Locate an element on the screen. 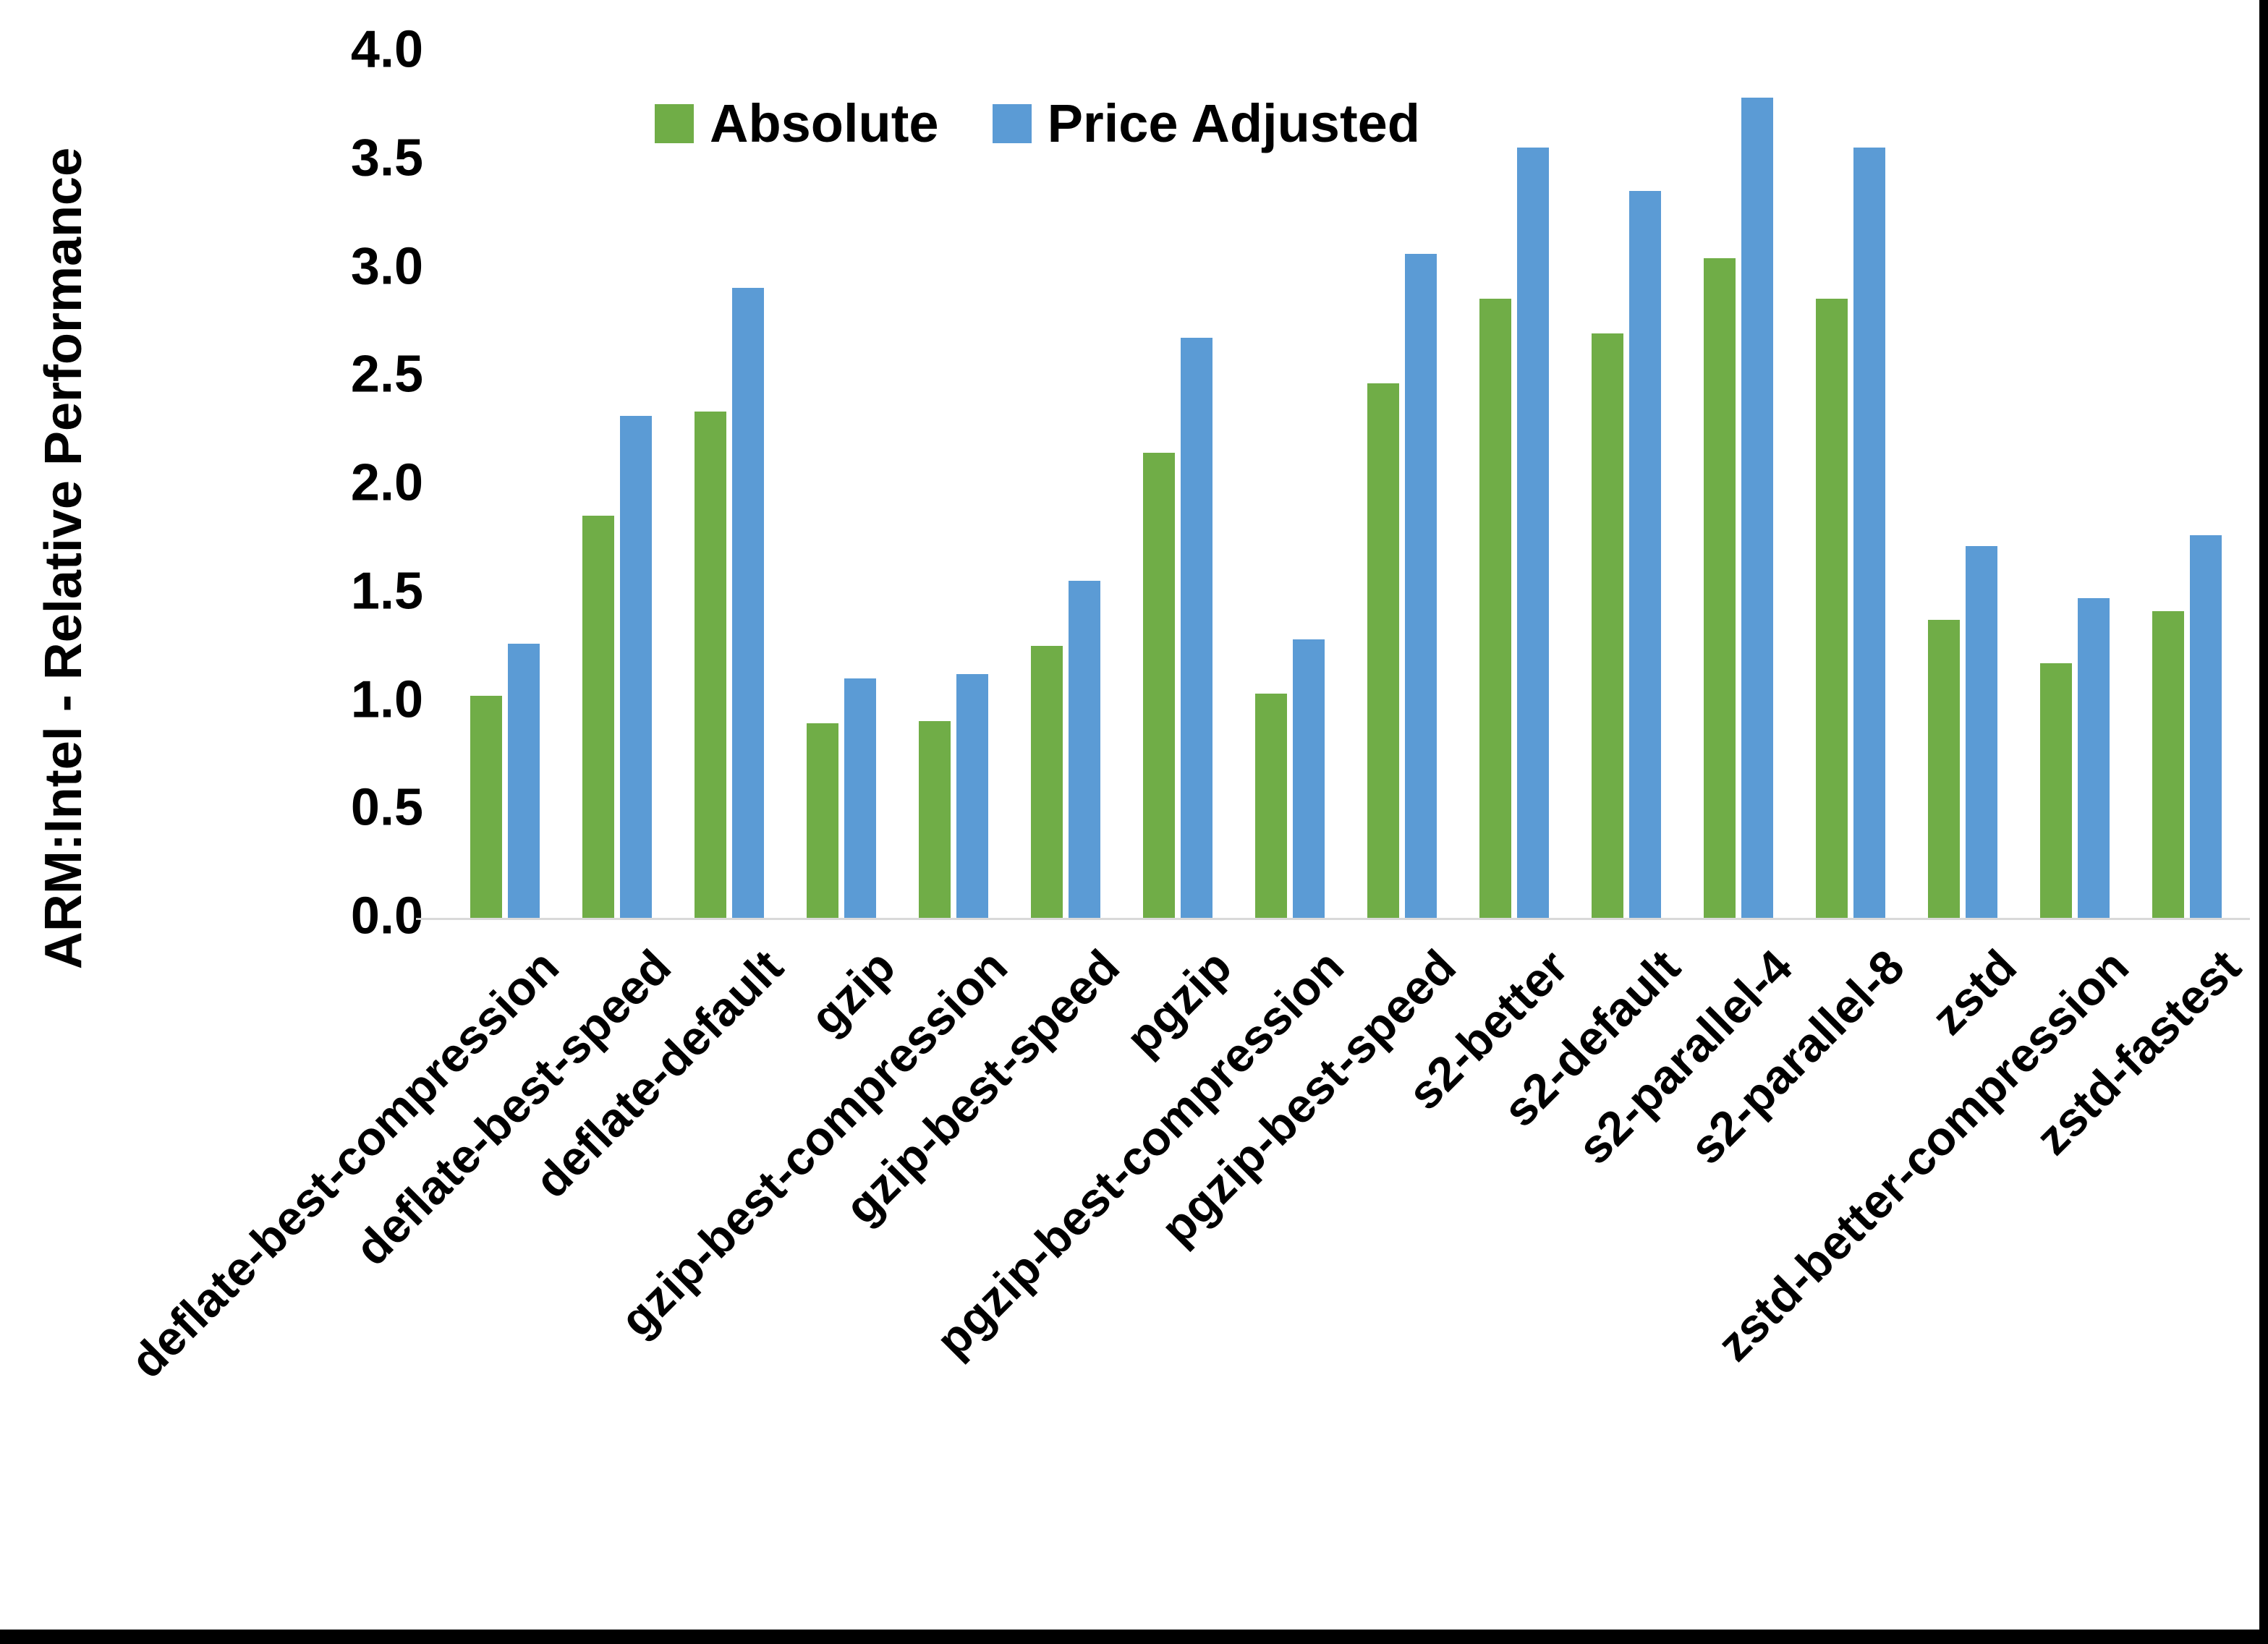 The width and height of the screenshot is (2268, 1644). legend-entry-absolute: Absolute is located at coordinates (797, 123).